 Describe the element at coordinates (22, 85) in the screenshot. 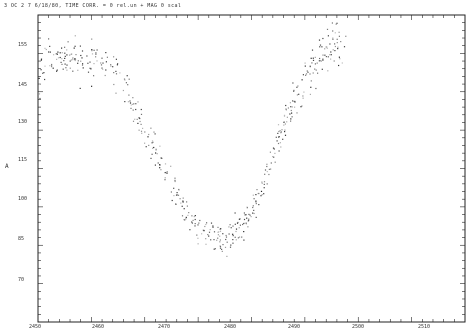

I see `y-tick-label: 145` at that location.